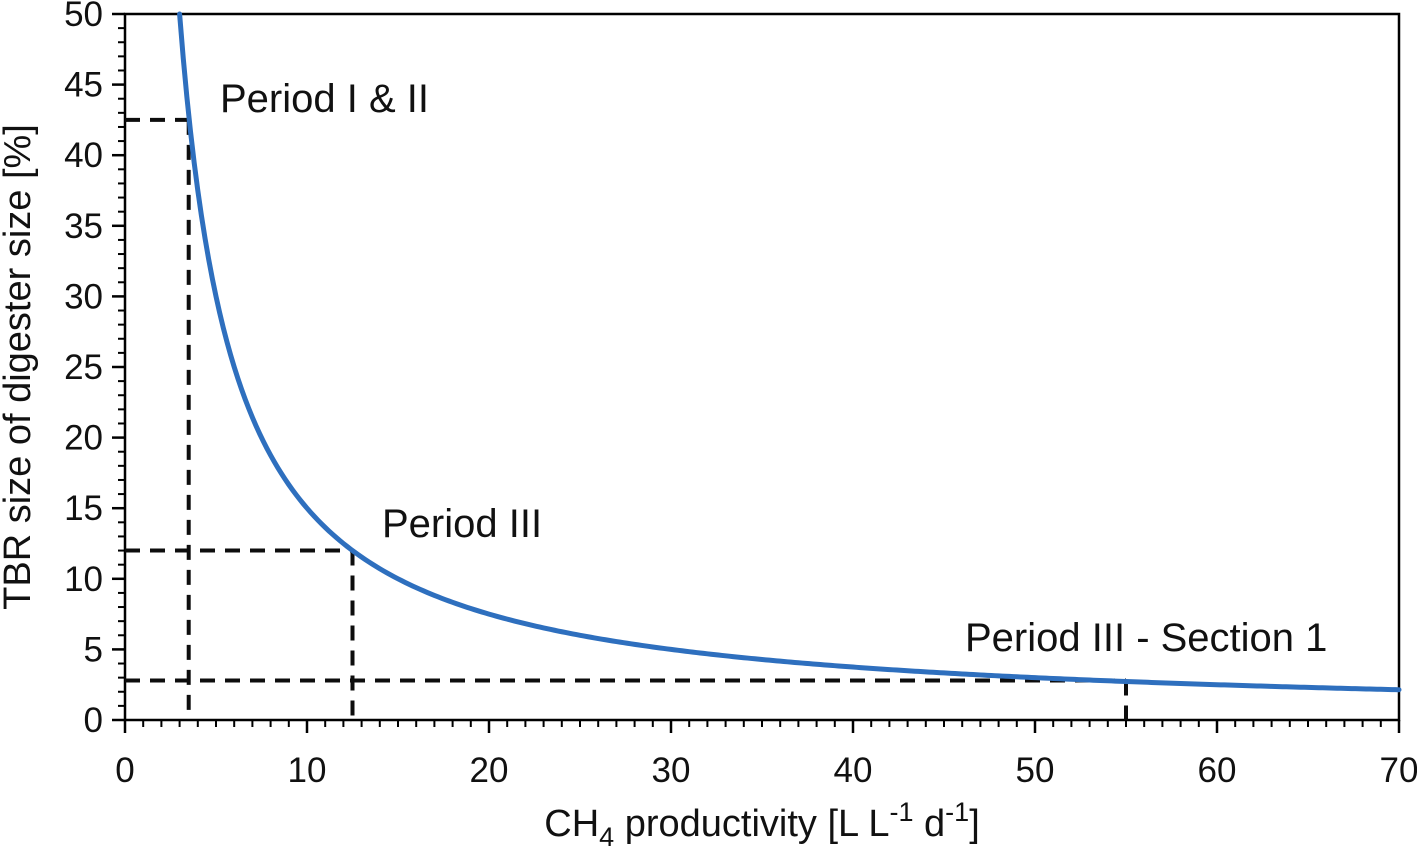 Image resolution: width=1417 pixels, height=854 pixels. I want to click on x-axis-tick-label: 10, so click(307, 770).